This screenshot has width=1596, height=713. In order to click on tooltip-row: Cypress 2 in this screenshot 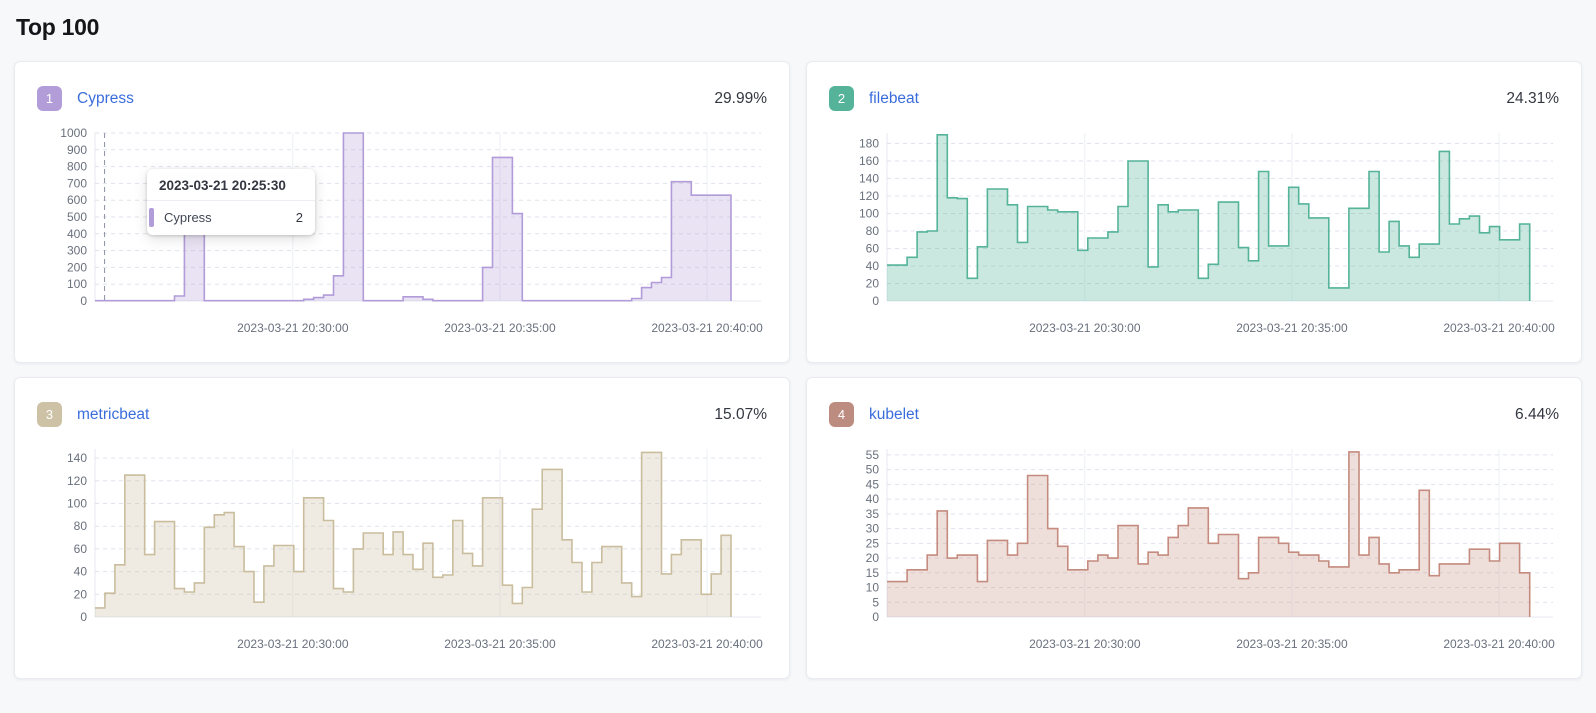, I will do `click(231, 217)`.